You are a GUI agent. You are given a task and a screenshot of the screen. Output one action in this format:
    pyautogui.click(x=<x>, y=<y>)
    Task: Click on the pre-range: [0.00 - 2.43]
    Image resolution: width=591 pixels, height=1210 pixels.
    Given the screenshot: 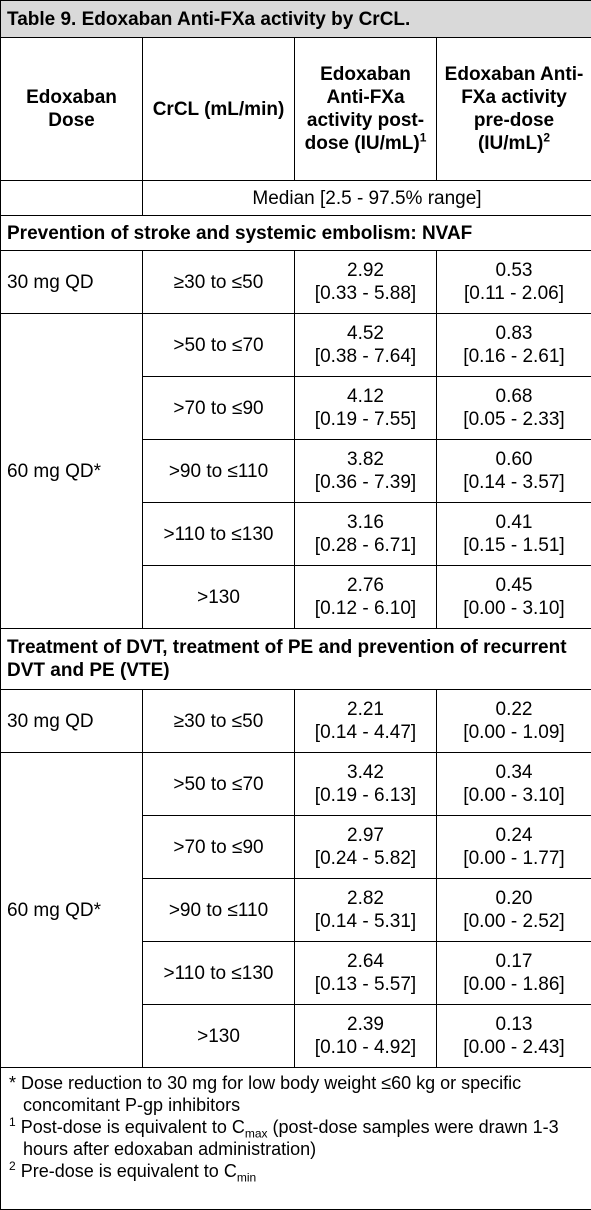 What is the action you would take?
    pyautogui.click(x=514, y=1047)
    